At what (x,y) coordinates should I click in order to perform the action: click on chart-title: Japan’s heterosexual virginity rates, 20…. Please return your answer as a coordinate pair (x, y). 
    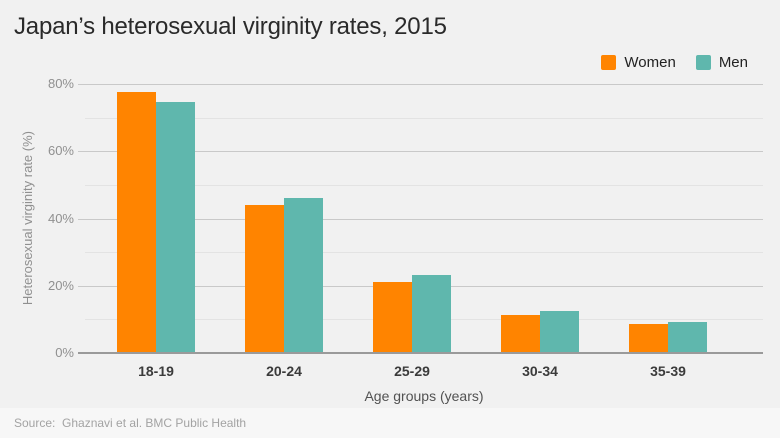
    Looking at the image, I should click on (230, 26).